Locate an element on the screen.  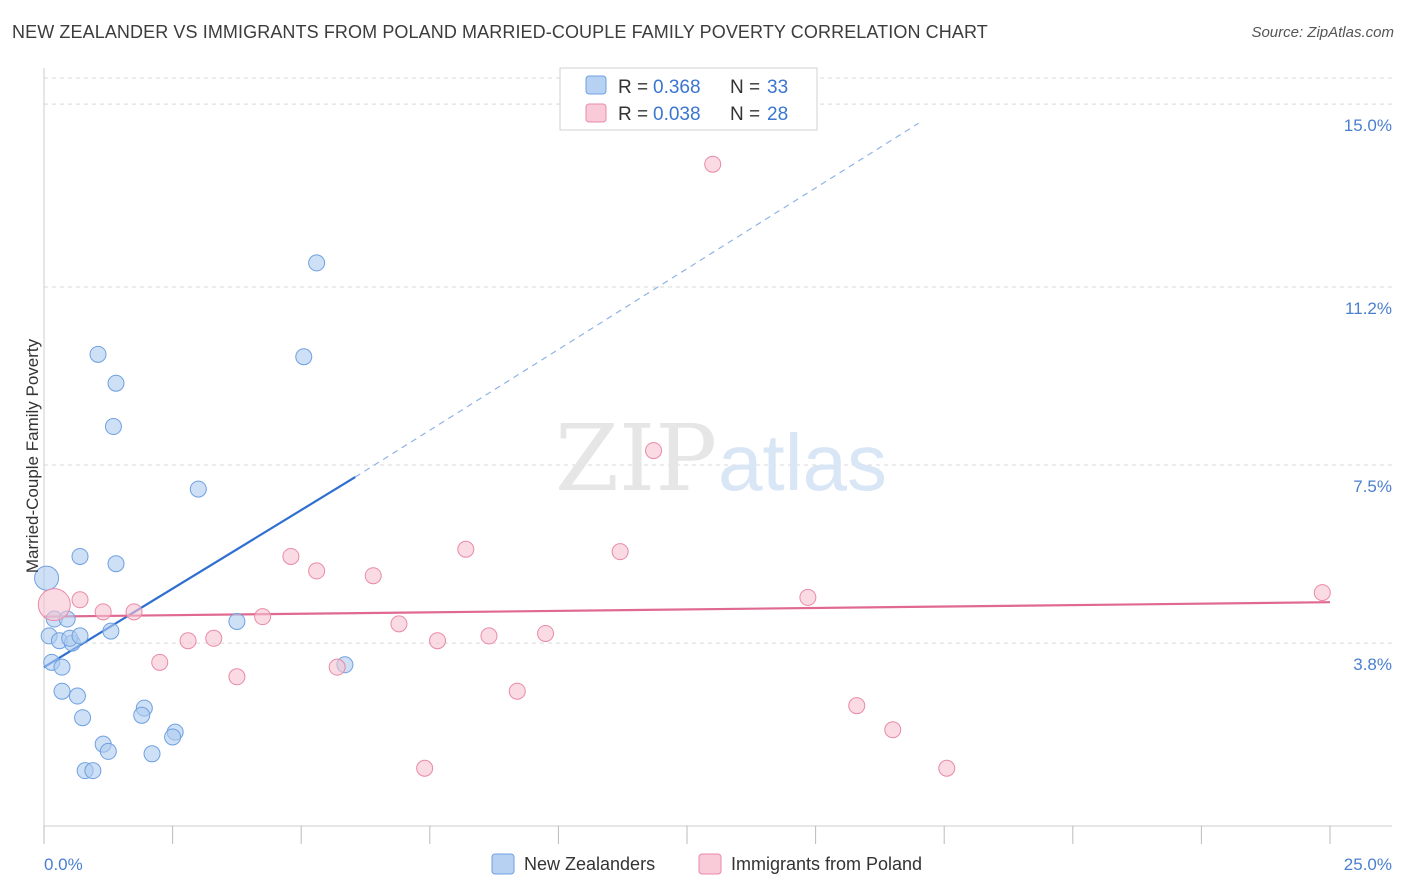
legend-r-value: 0.038 is located at coordinates (677, 114).